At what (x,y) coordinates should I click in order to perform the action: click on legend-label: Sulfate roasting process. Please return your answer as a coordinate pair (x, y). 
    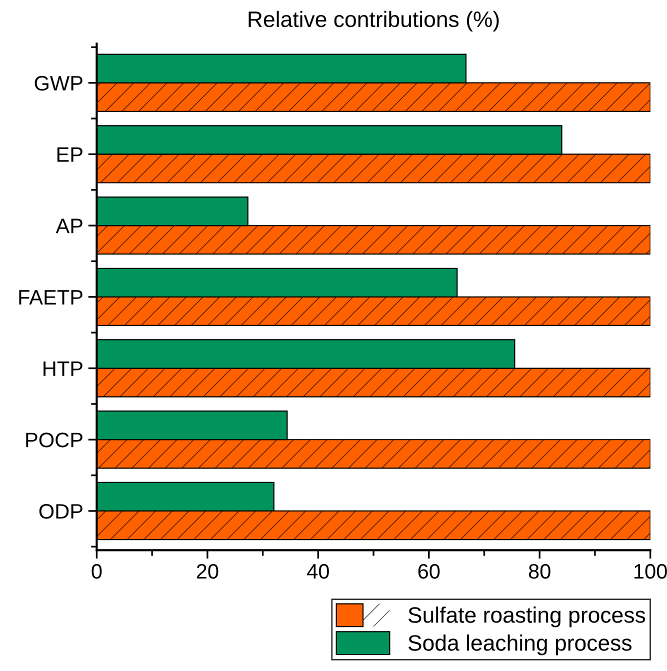
    Looking at the image, I should click on (527, 617).